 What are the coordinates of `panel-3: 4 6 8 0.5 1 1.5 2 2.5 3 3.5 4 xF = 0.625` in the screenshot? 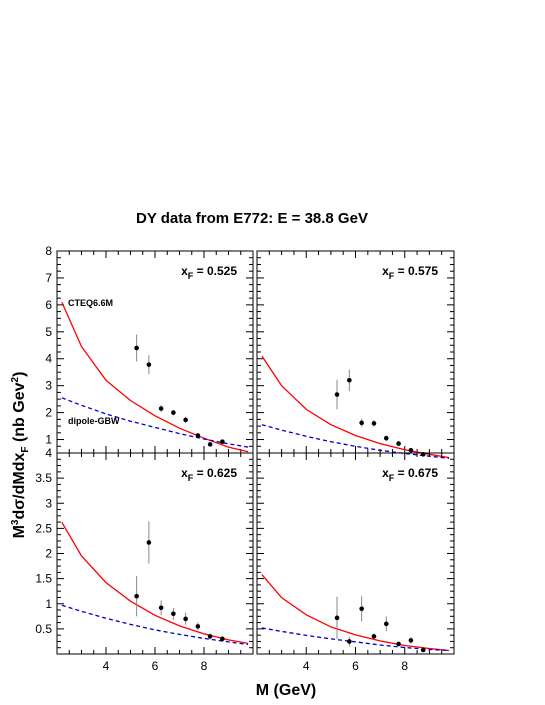 It's located at (144, 559).